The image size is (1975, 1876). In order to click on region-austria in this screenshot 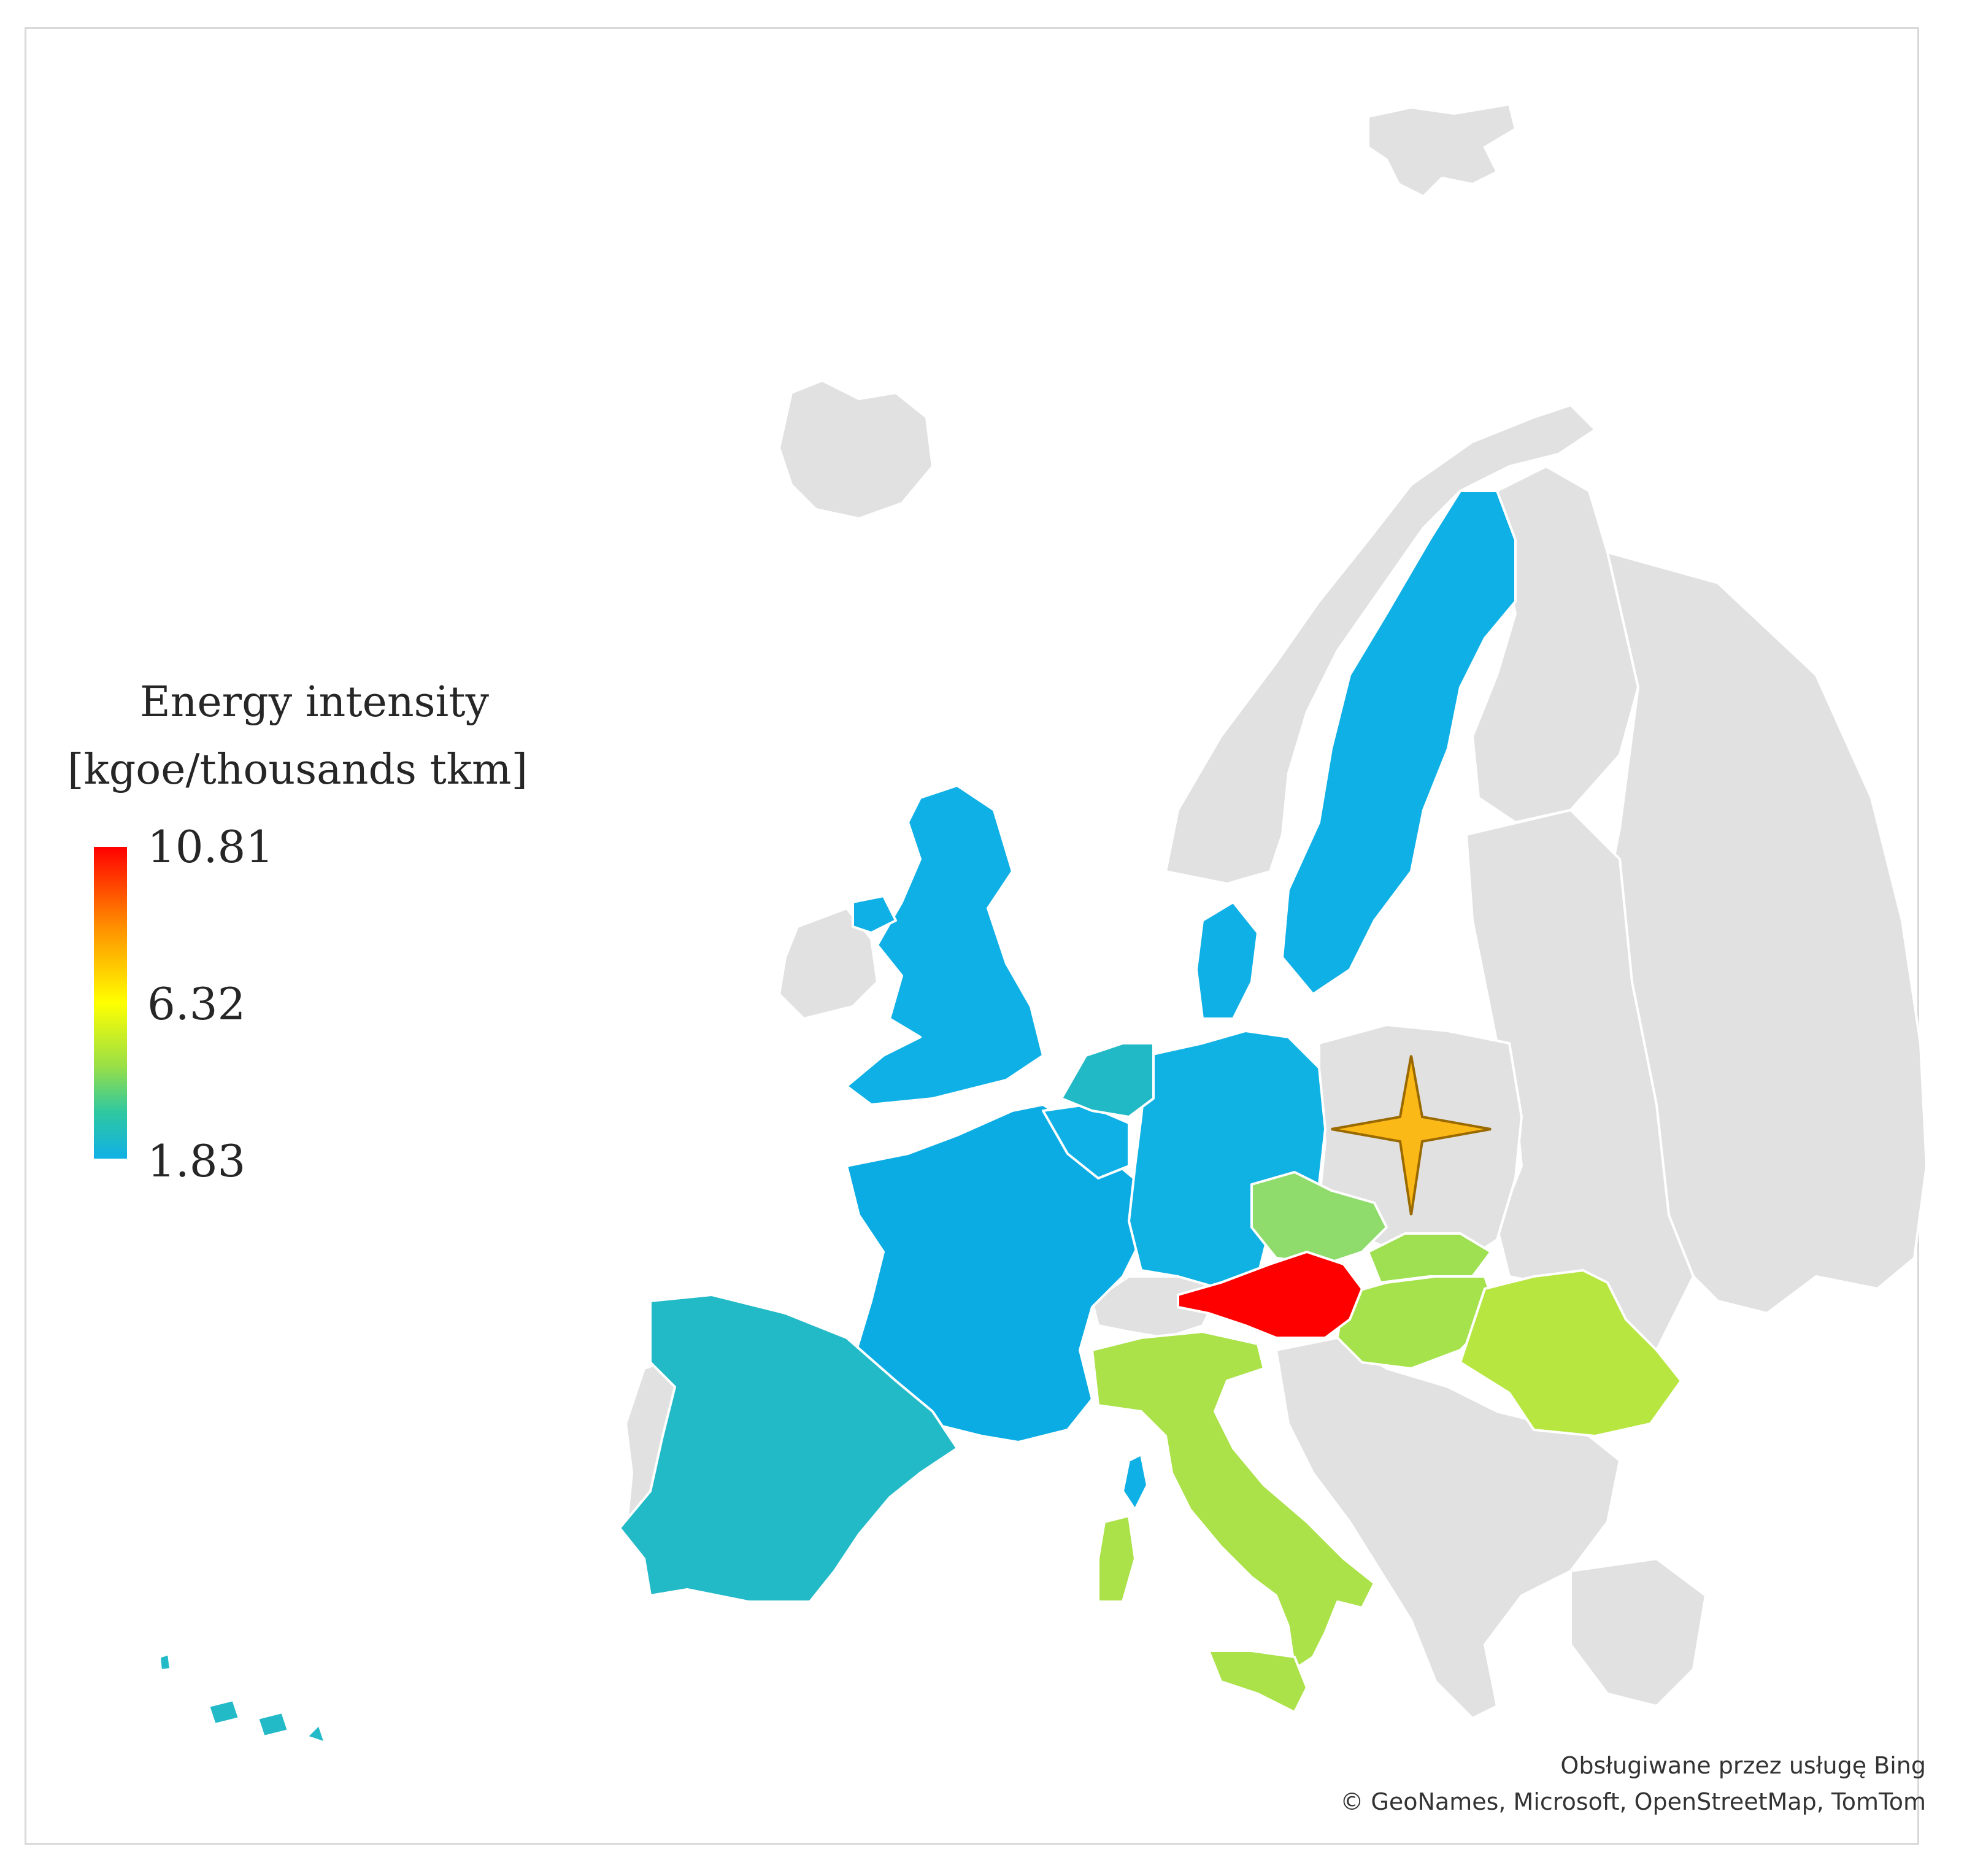, I will do `click(1270, 1295)`.